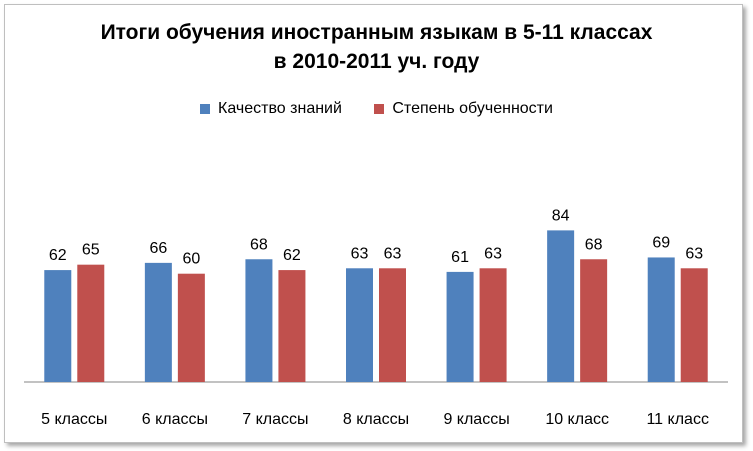 Image resolution: width=753 pixels, height=451 pixels. I want to click on chart-legend: Качество знаний Степень обученности, so click(376, 109).